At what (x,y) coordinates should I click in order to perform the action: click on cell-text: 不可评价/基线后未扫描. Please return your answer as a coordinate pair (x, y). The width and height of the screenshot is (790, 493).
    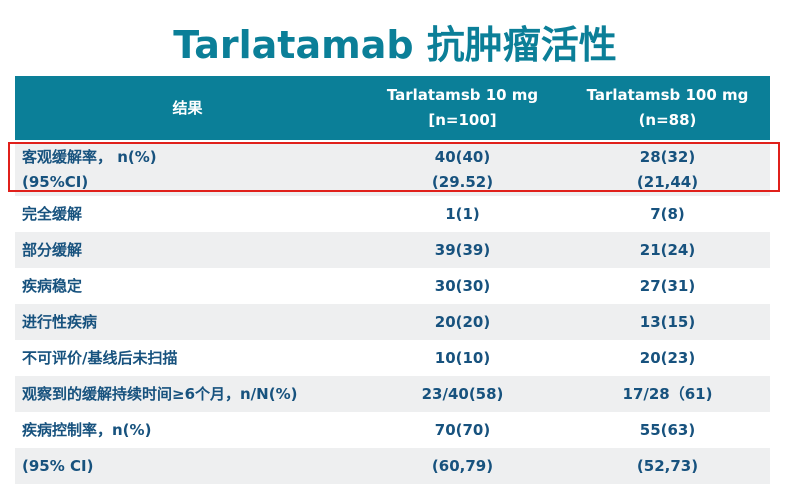
    Looking at the image, I should click on (100, 357).